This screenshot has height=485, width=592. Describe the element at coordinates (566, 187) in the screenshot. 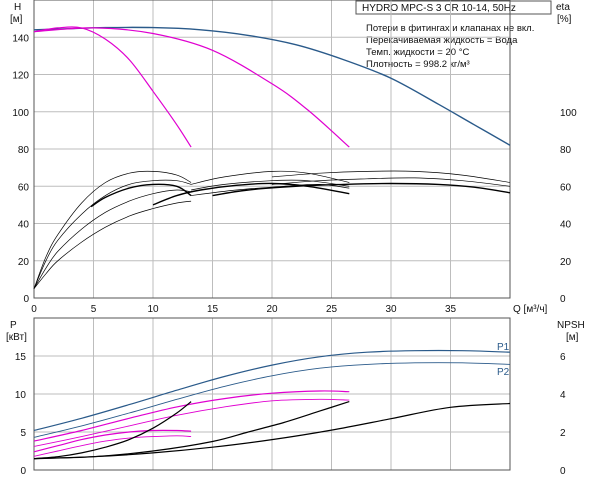

I see `y-right-tick-label: 60` at that location.